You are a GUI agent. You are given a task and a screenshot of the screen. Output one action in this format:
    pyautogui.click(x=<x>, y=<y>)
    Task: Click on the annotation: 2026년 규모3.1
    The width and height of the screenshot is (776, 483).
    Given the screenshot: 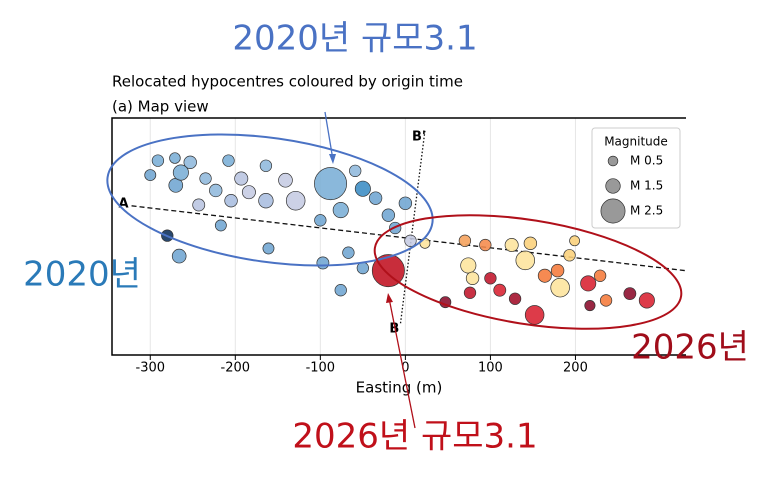 What is the action you would take?
    pyautogui.click(x=414, y=437)
    